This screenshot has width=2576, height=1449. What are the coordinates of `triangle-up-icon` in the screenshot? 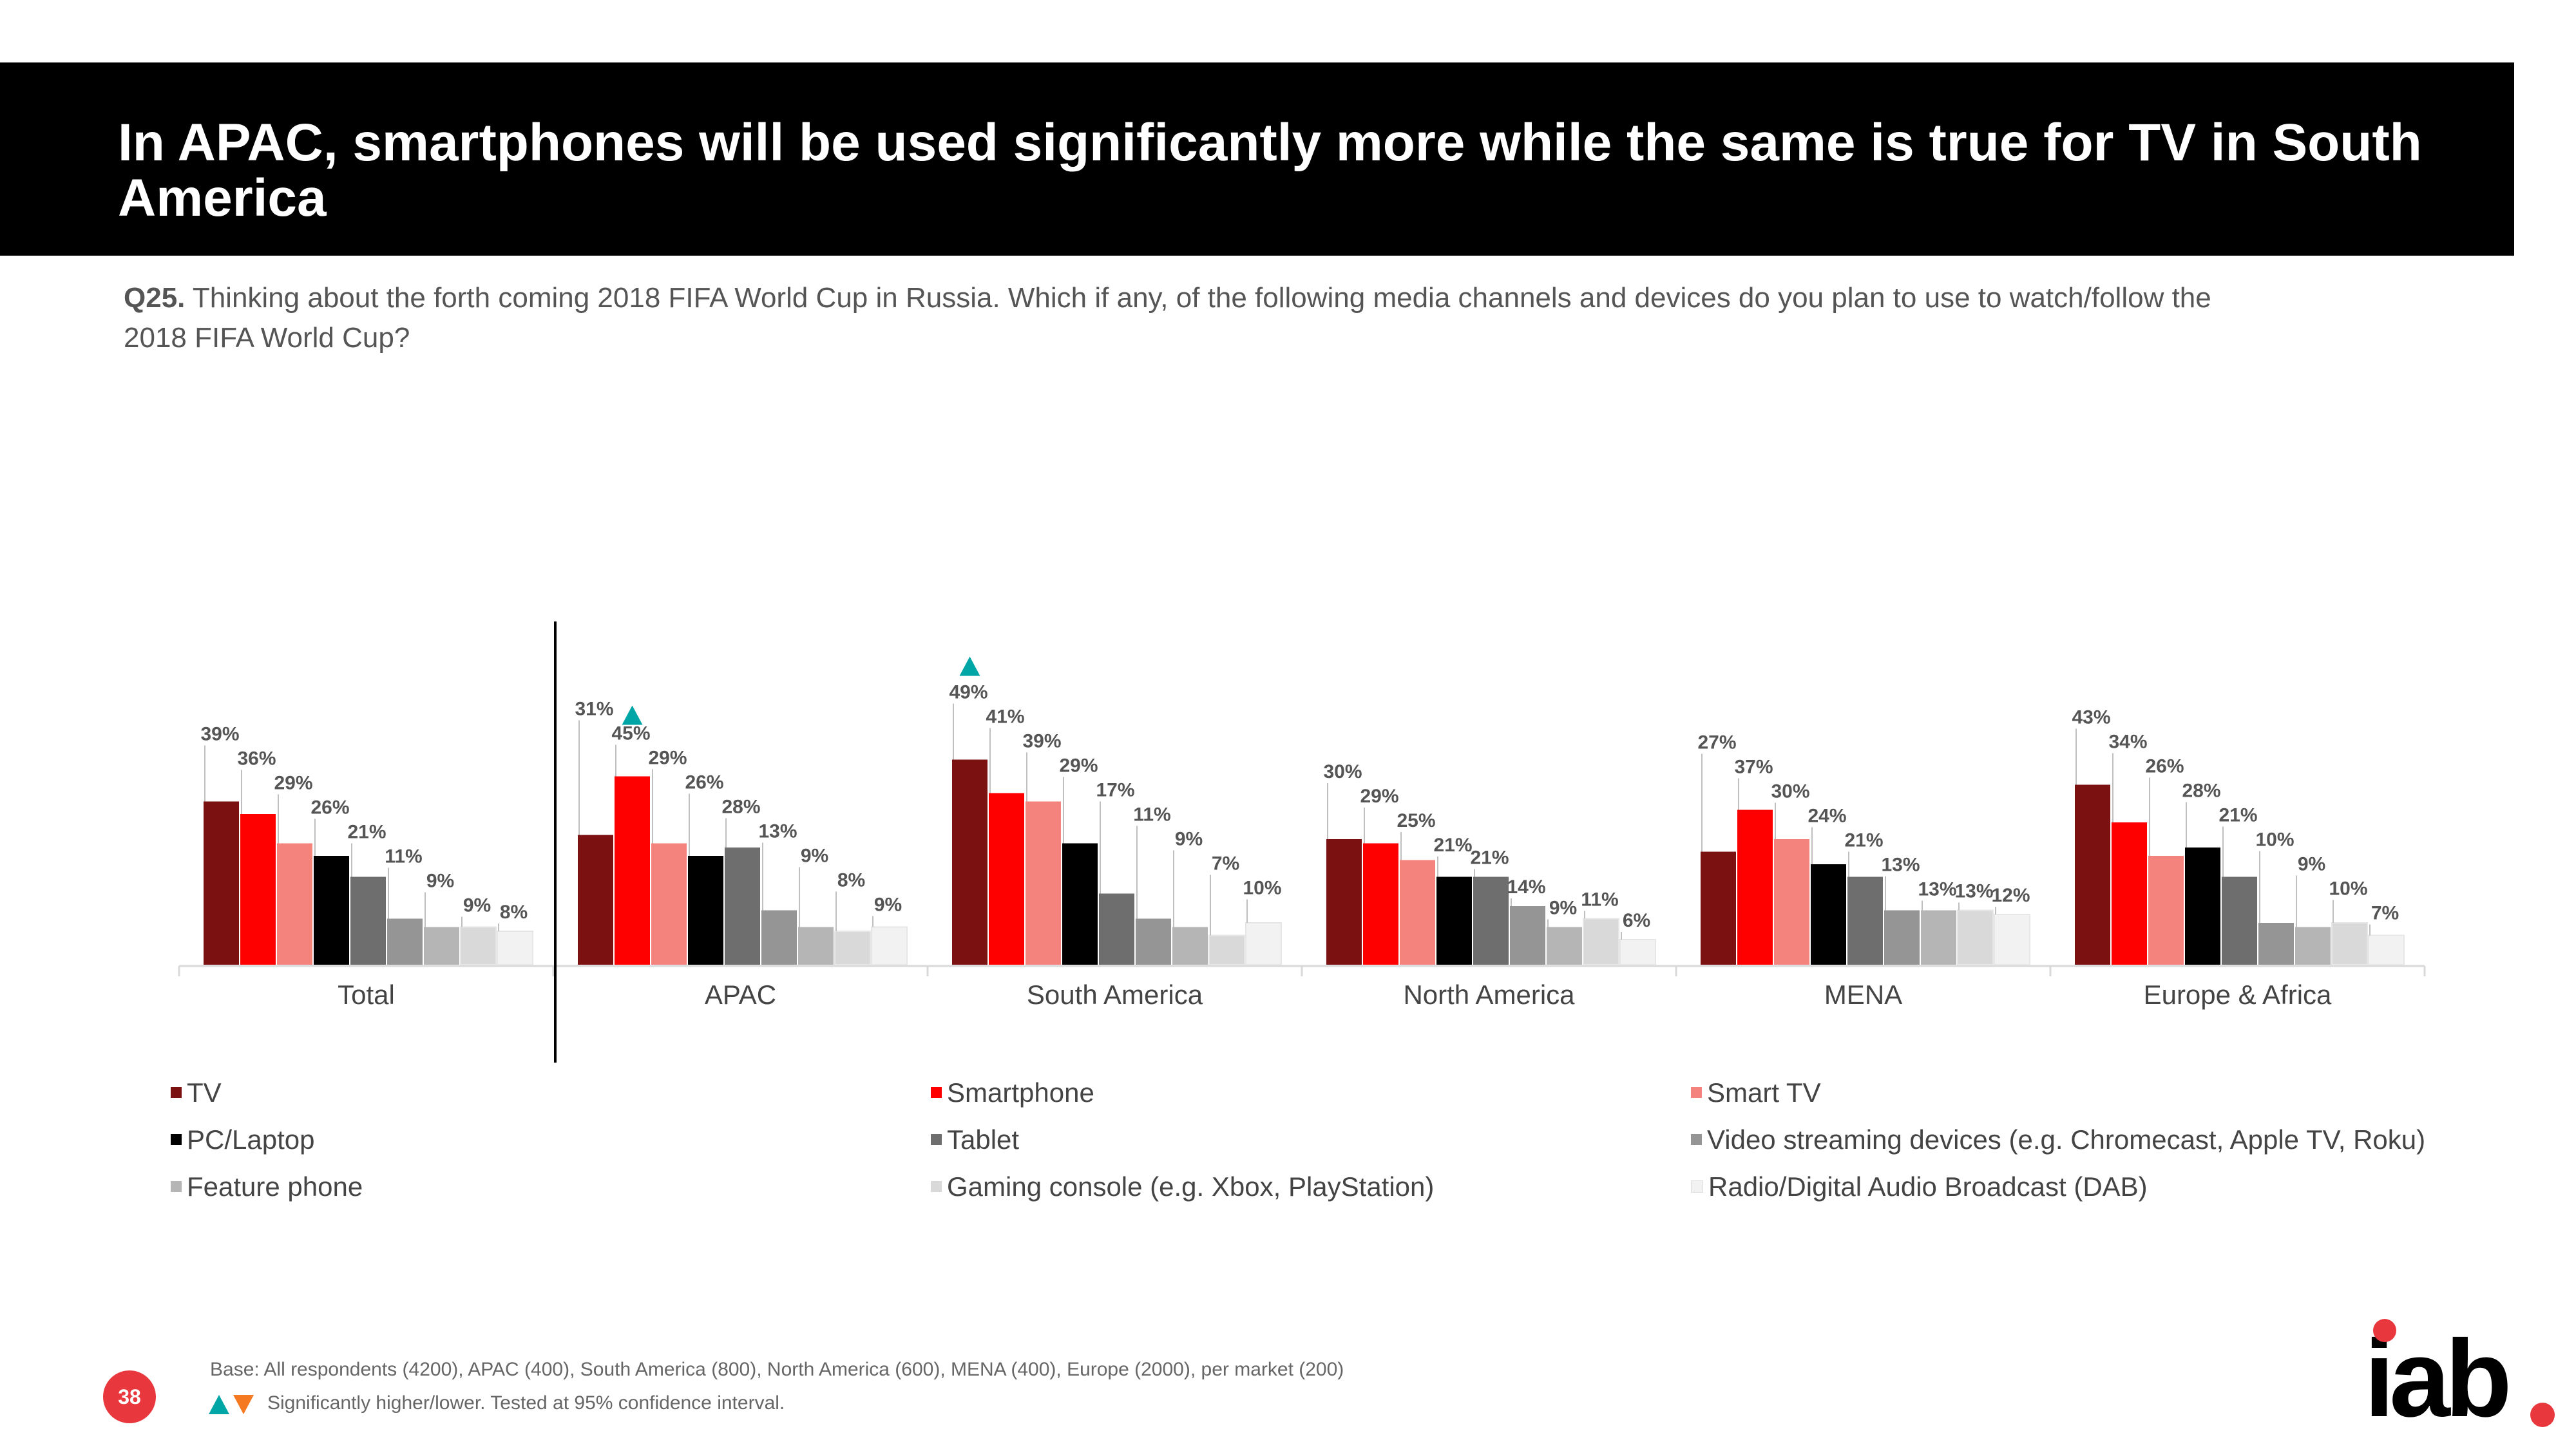 It's located at (219, 1405).